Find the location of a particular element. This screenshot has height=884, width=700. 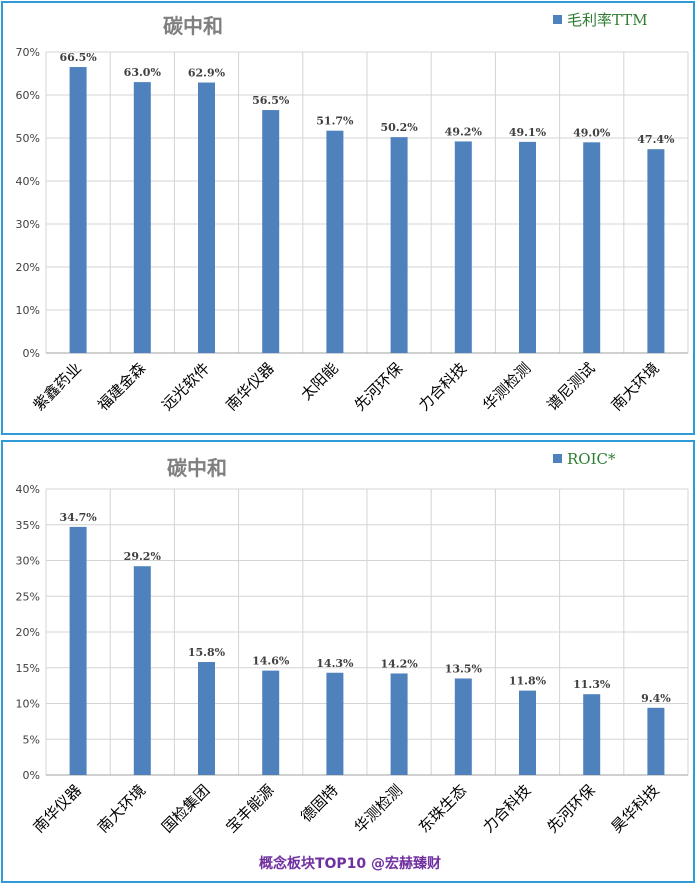

chart2-ytick-label: 15% is located at coordinates (28, 668).